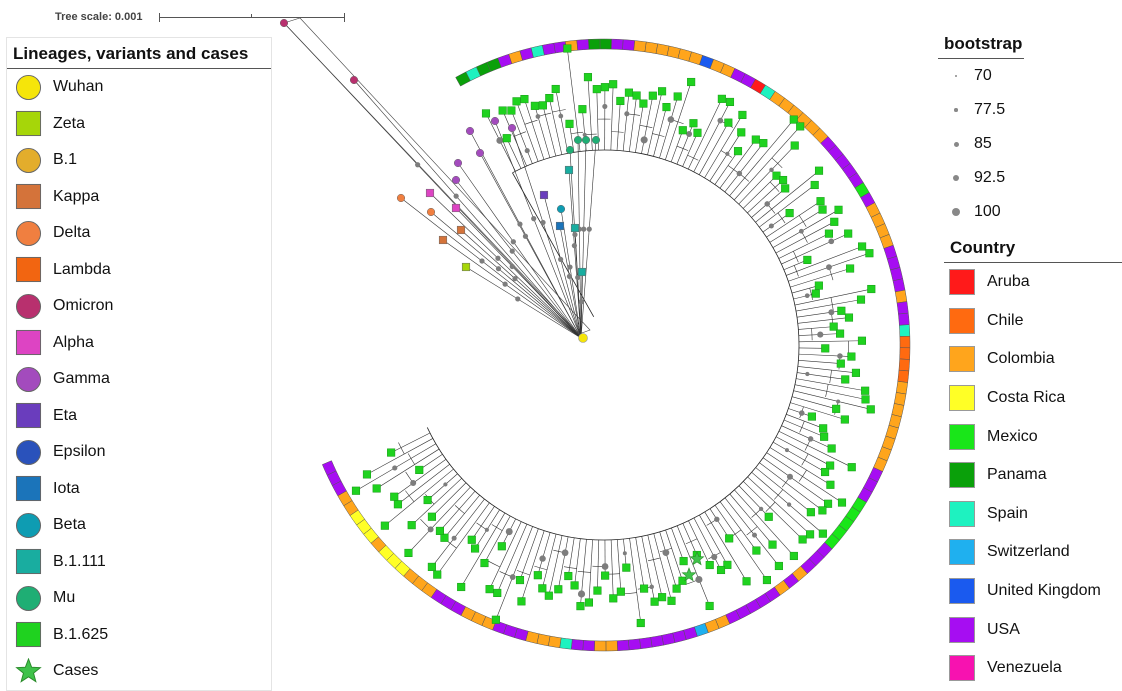 Image resolution: width=1122 pixels, height=691 pixels. I want to click on ring-segment-colombia, so click(554, 642).